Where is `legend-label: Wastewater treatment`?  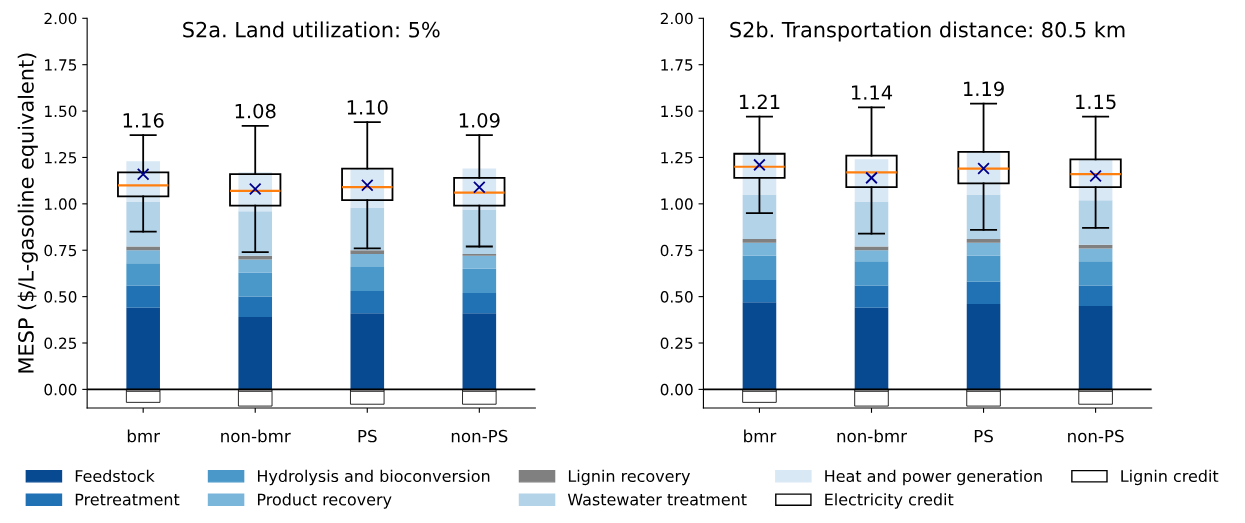
legend-label: Wastewater treatment is located at coordinates (657, 499).